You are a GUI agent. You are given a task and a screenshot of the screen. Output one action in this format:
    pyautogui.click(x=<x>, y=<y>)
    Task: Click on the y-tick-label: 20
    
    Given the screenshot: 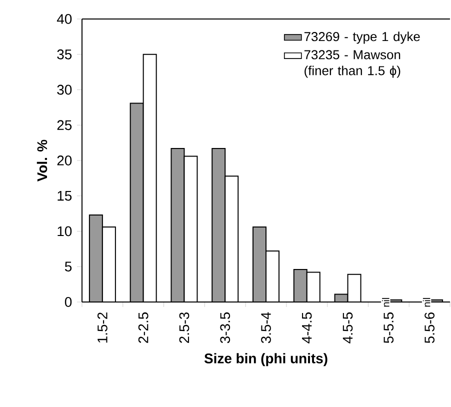 What is the action you would take?
    pyautogui.click(x=64, y=161)
    